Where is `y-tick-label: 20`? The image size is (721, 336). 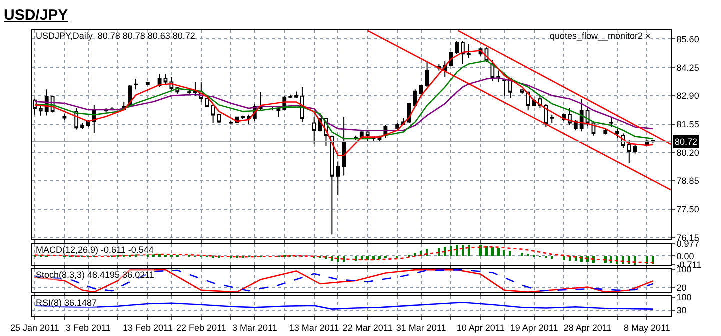
y-tick-label: 20 is located at coordinates (681, 287).